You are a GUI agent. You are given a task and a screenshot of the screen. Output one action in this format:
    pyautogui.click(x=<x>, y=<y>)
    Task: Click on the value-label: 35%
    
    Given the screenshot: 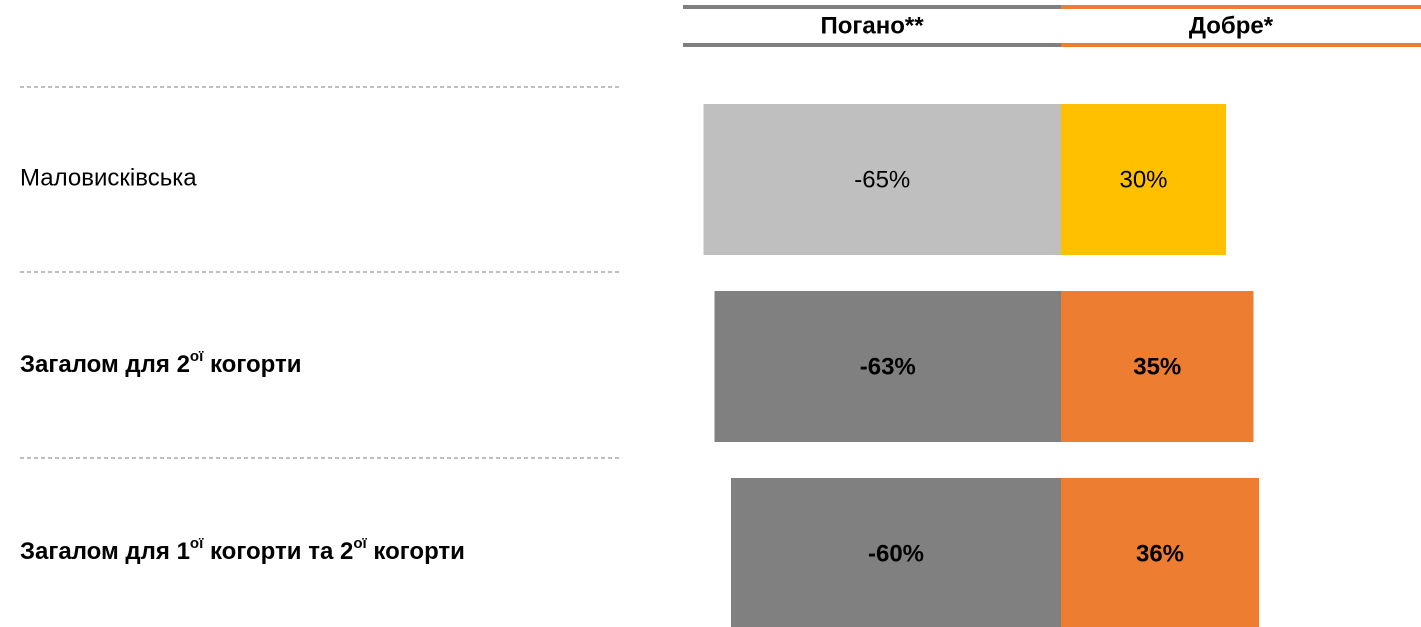 What is the action you would take?
    pyautogui.click(x=1157, y=366)
    